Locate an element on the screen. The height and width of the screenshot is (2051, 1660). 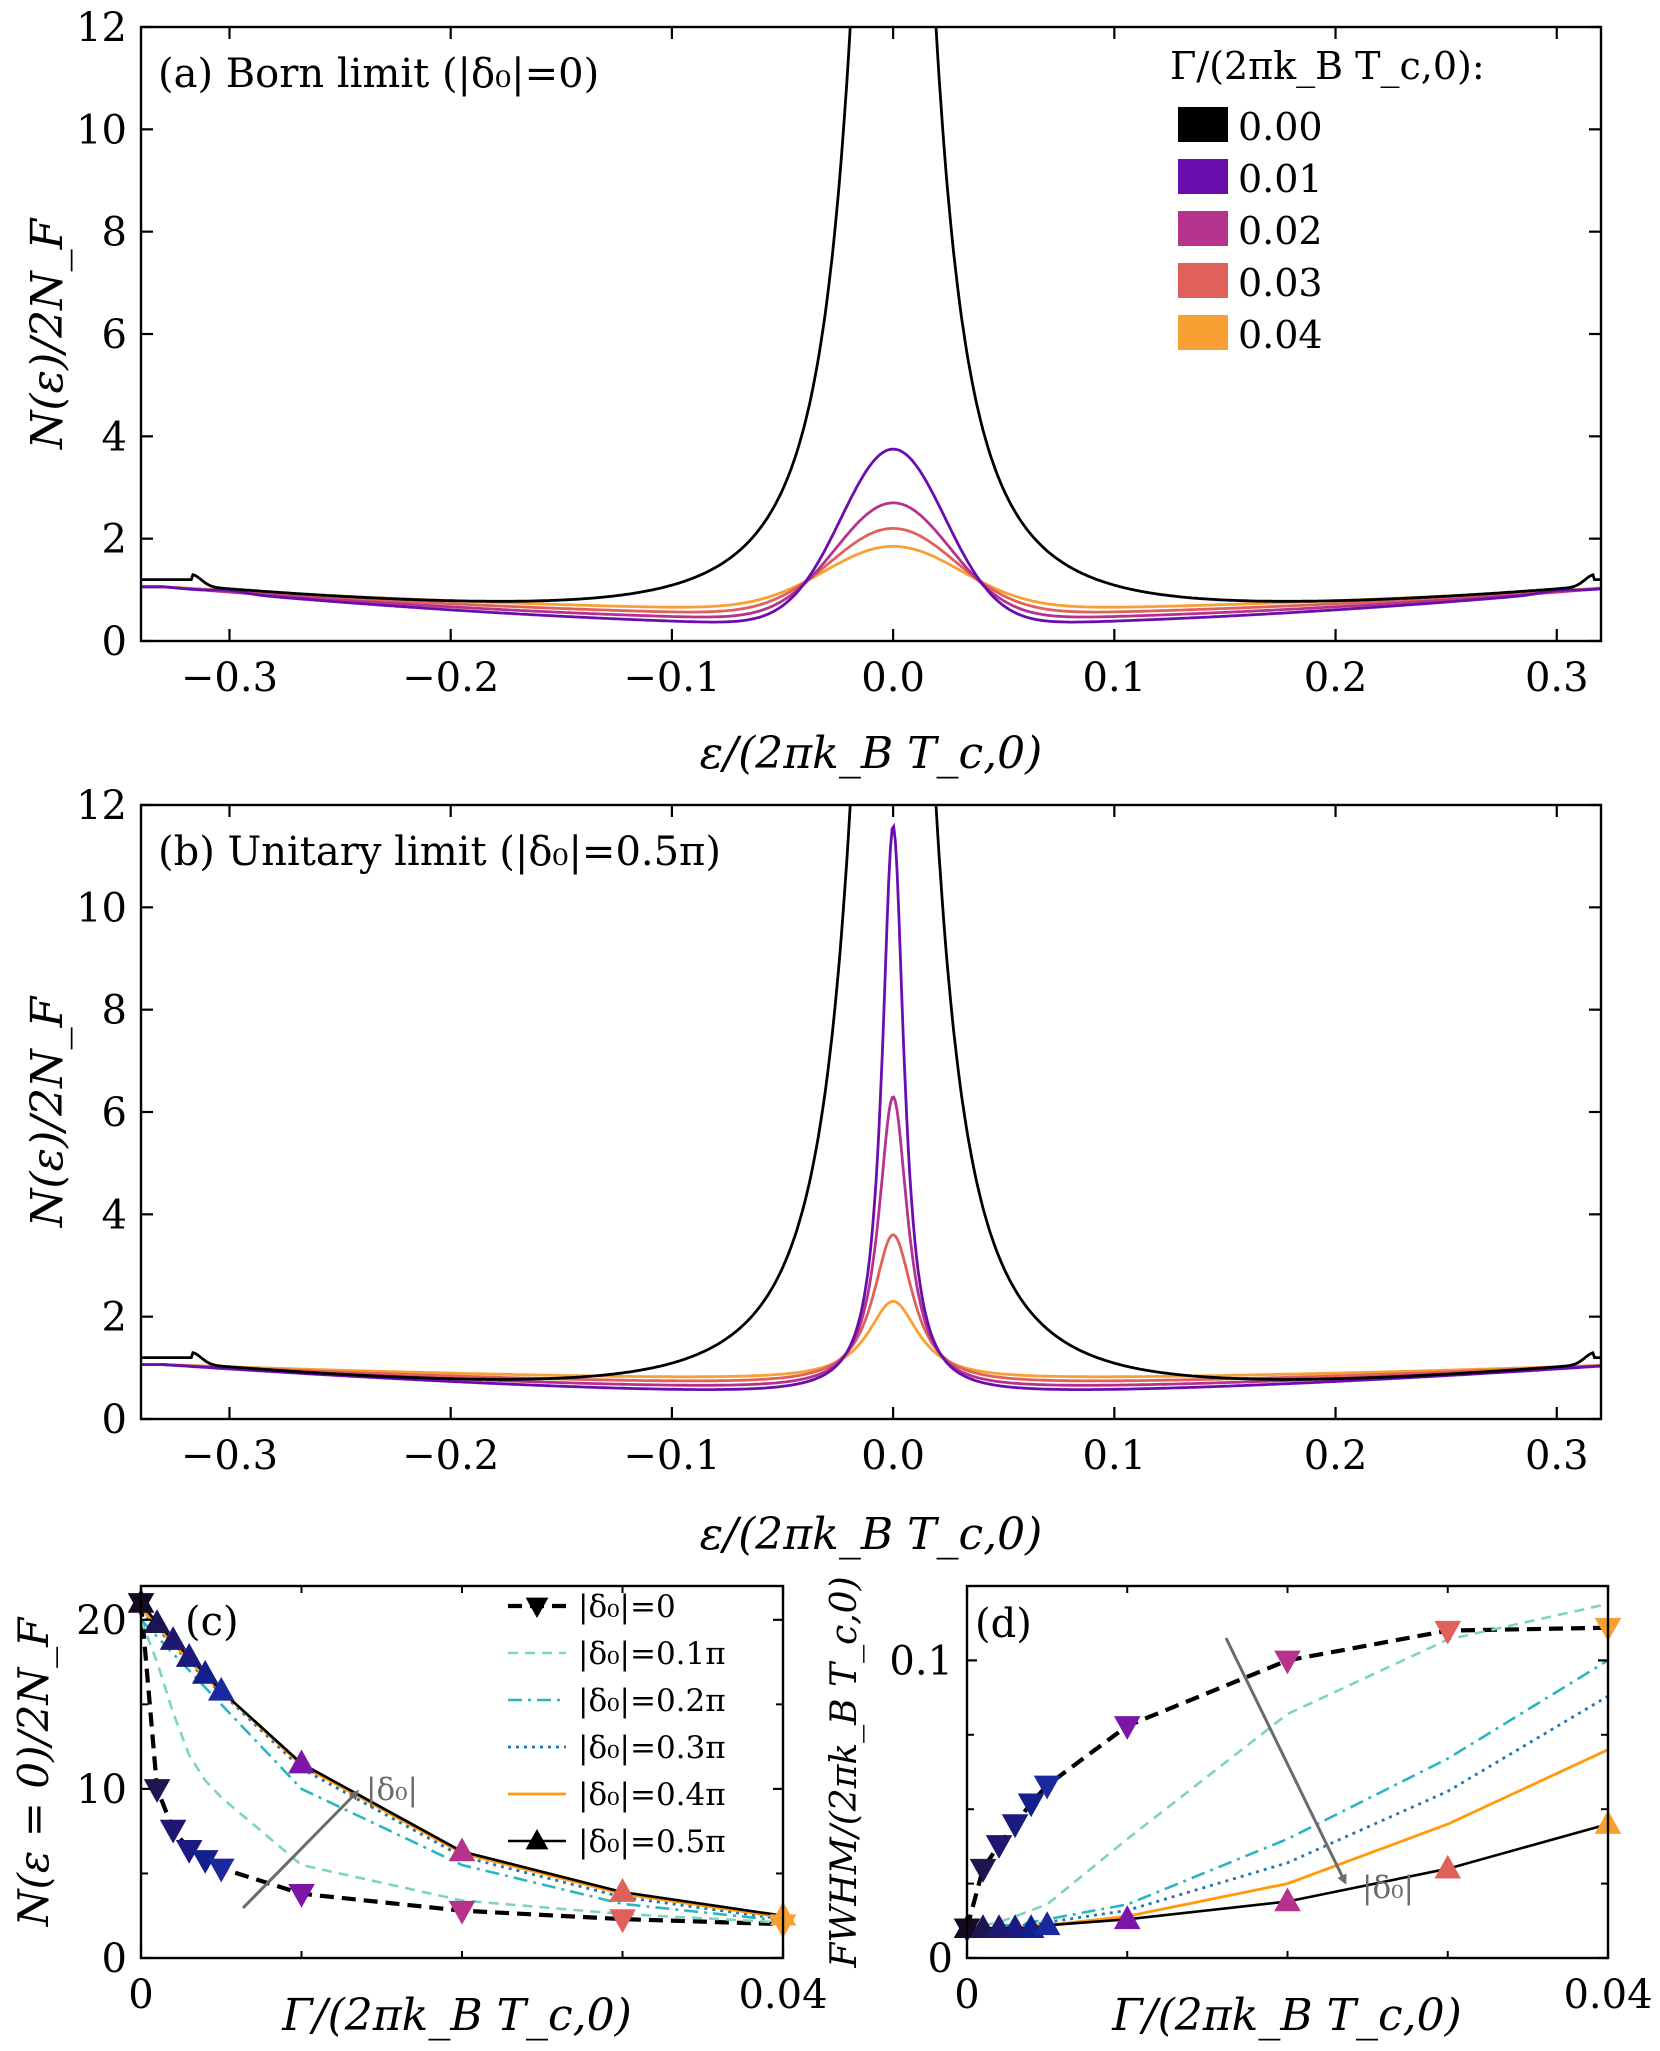
panel-a-xtick-label-3: 0.0 is located at coordinates (893, 678).